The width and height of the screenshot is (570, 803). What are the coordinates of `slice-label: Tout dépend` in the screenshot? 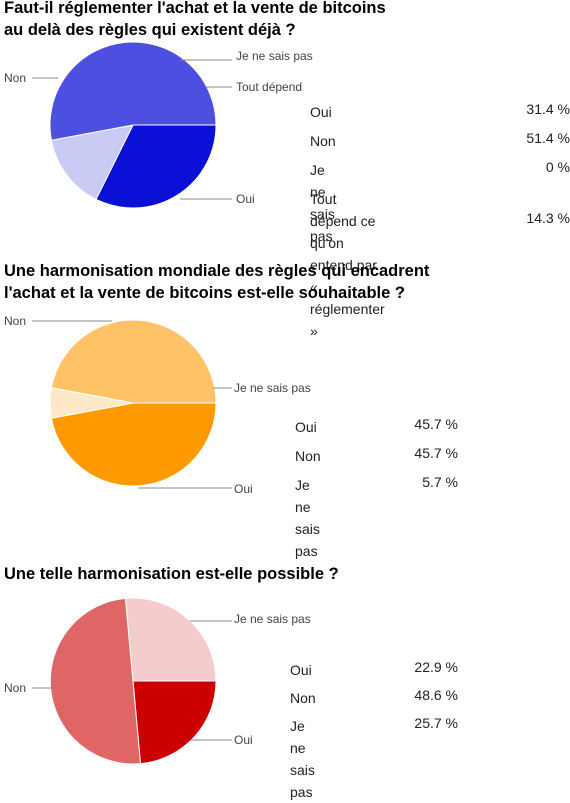 It's located at (269, 87).